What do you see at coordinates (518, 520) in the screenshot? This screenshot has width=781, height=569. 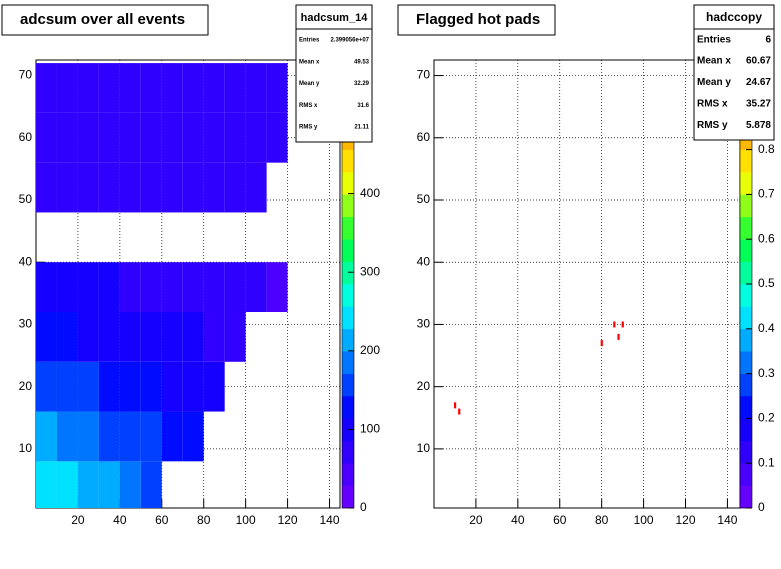 I see `x-tick-label: 40` at bounding box center [518, 520].